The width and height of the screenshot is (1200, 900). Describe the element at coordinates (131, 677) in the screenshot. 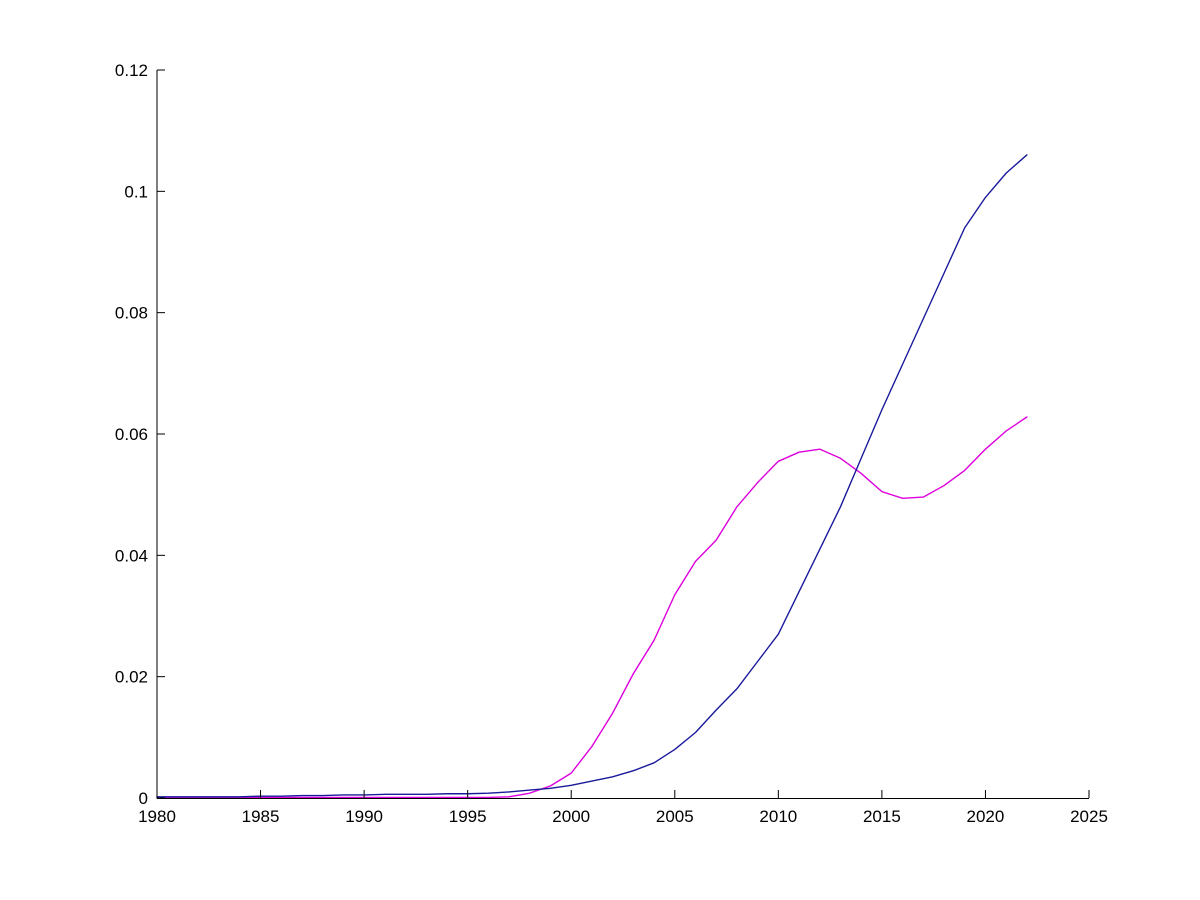

I see `y-tick-label: 0.02` at that location.